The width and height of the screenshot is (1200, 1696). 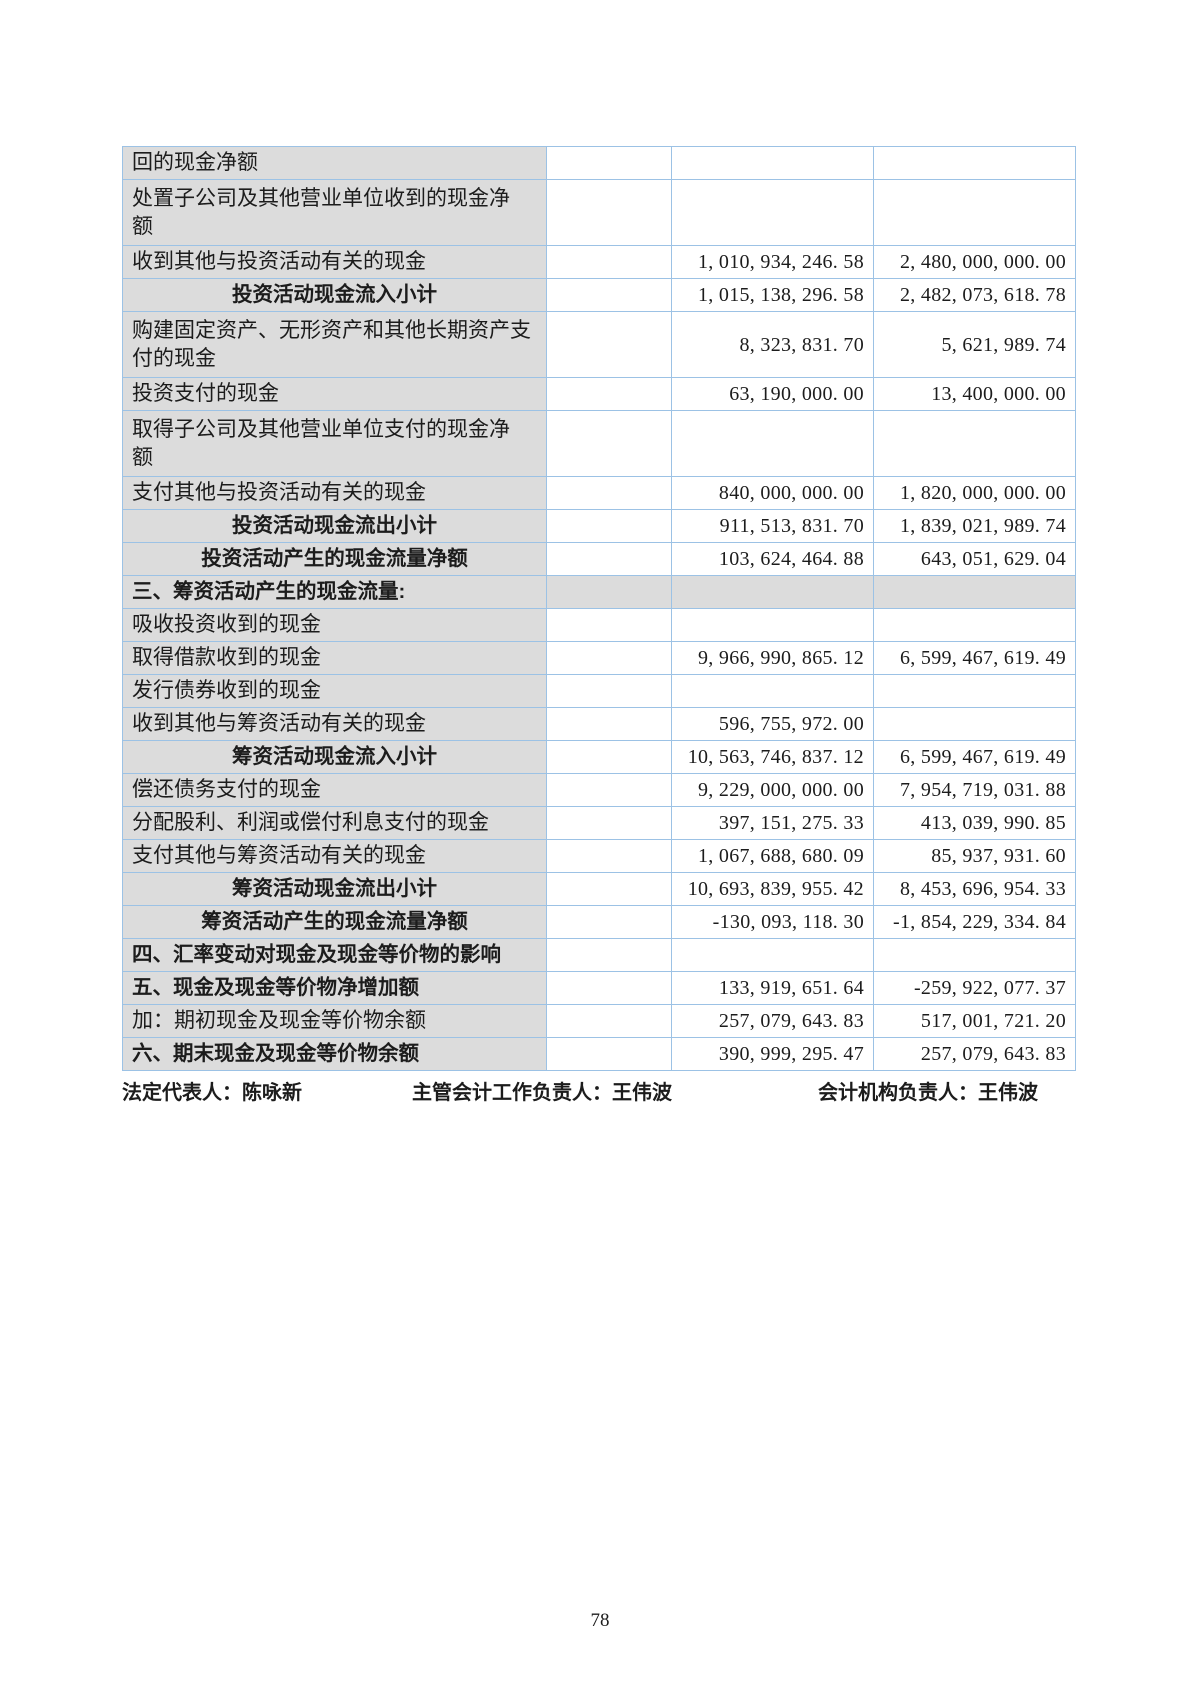 What do you see at coordinates (974, 1021) in the screenshot?
I see `value-cell-prior: 517, 001, 721. 20` at bounding box center [974, 1021].